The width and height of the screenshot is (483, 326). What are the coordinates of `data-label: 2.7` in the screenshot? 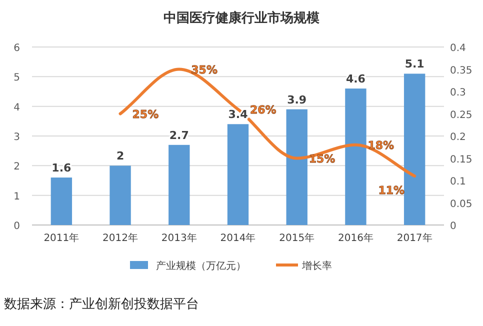 It's located at (179, 135).